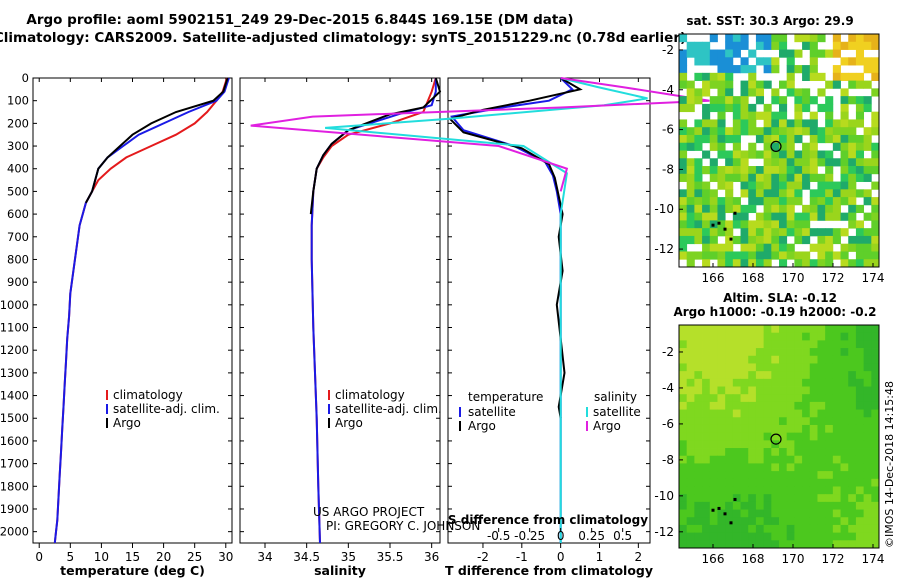  Describe the element at coordinates (132, 557) in the screenshot. I see `x-tick-label: 15` at that location.